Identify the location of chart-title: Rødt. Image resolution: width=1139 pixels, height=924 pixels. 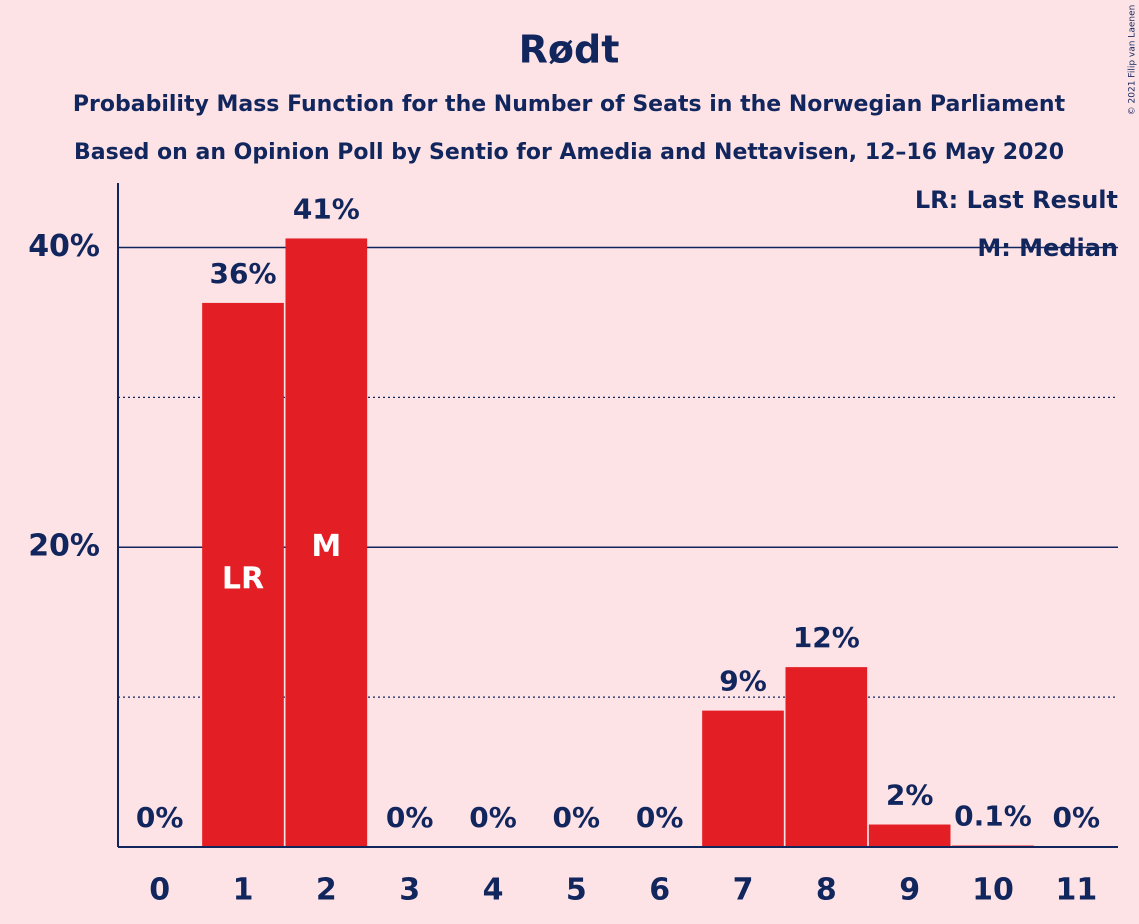
(569, 50).